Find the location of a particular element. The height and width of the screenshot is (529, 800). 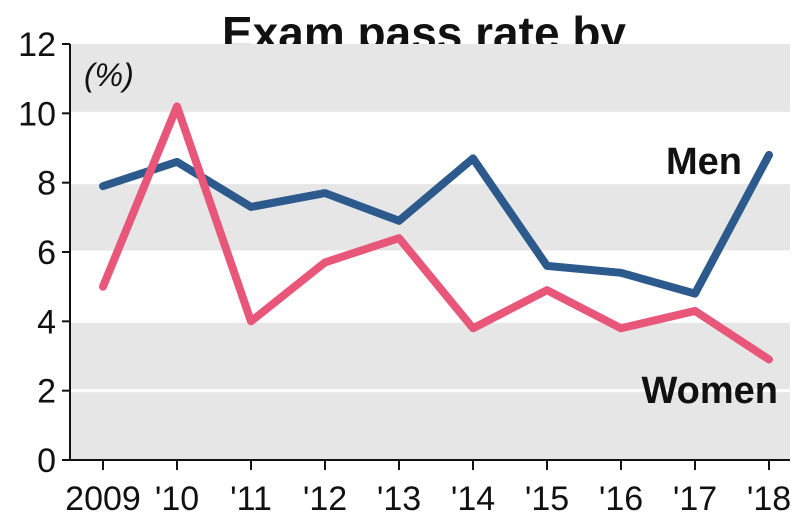

x-tick-label: 2009 is located at coordinates (103, 499).